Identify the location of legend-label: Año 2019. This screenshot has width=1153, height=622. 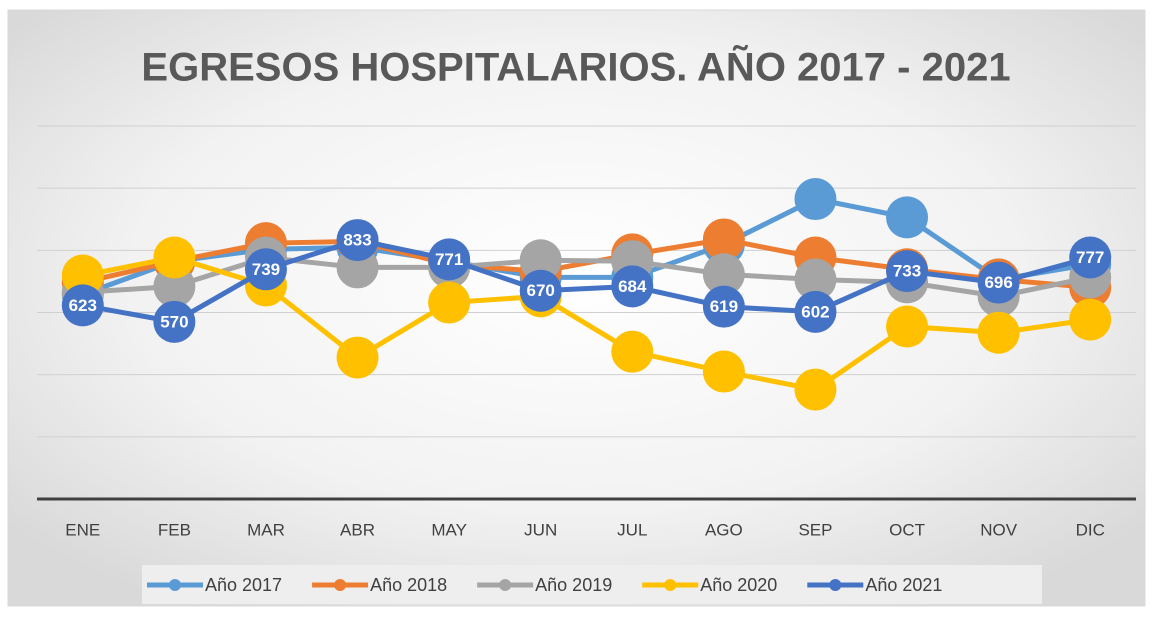
(573, 585).